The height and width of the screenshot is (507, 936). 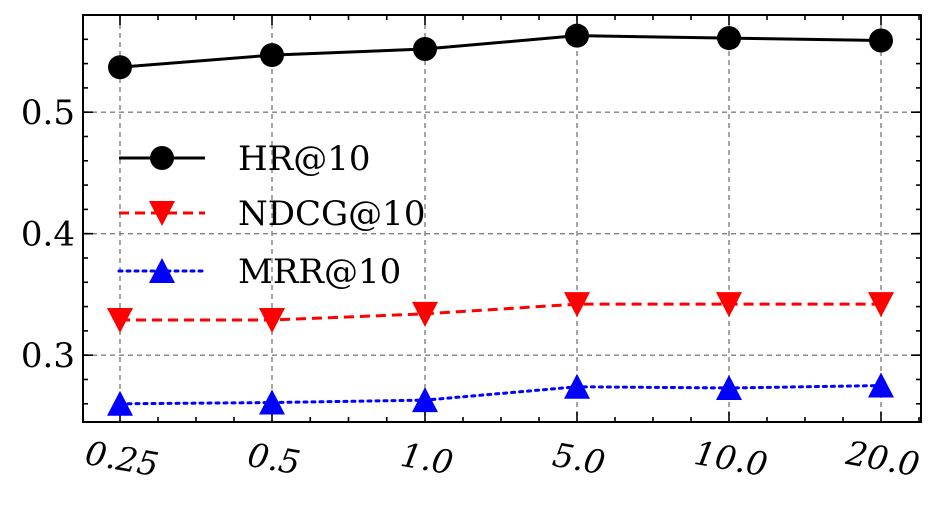 What do you see at coordinates (274, 459) in the screenshot?
I see `x-tick-label: 0.5` at bounding box center [274, 459].